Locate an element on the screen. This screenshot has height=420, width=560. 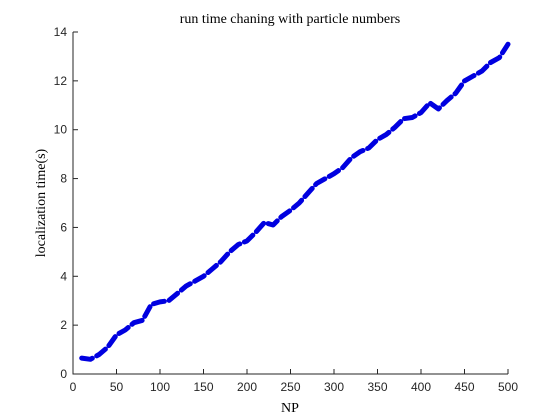
x-axis-ticks: 0 50 100 150 200 250 300 350 400 450 500 is located at coordinates (294, 381).